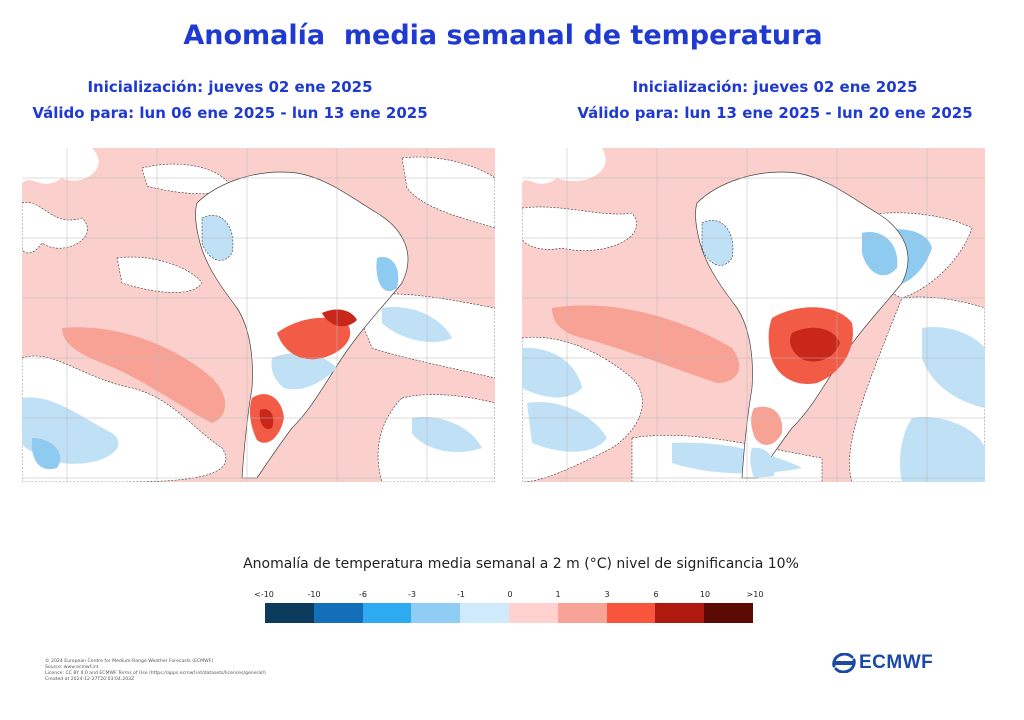 The image size is (1024, 720). What do you see at coordinates (510, 594) in the screenshot?
I see `legend-label: 0` at bounding box center [510, 594].